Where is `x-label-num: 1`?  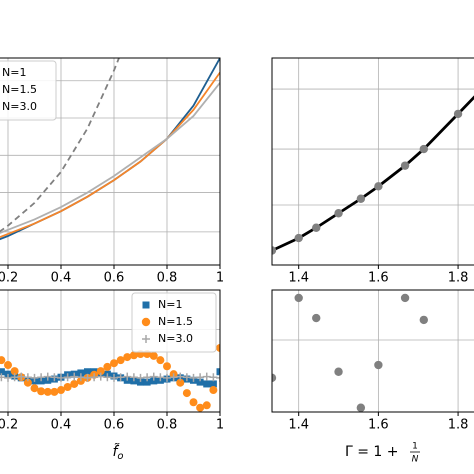
x-label-num: 1 is located at coordinates (415, 447).